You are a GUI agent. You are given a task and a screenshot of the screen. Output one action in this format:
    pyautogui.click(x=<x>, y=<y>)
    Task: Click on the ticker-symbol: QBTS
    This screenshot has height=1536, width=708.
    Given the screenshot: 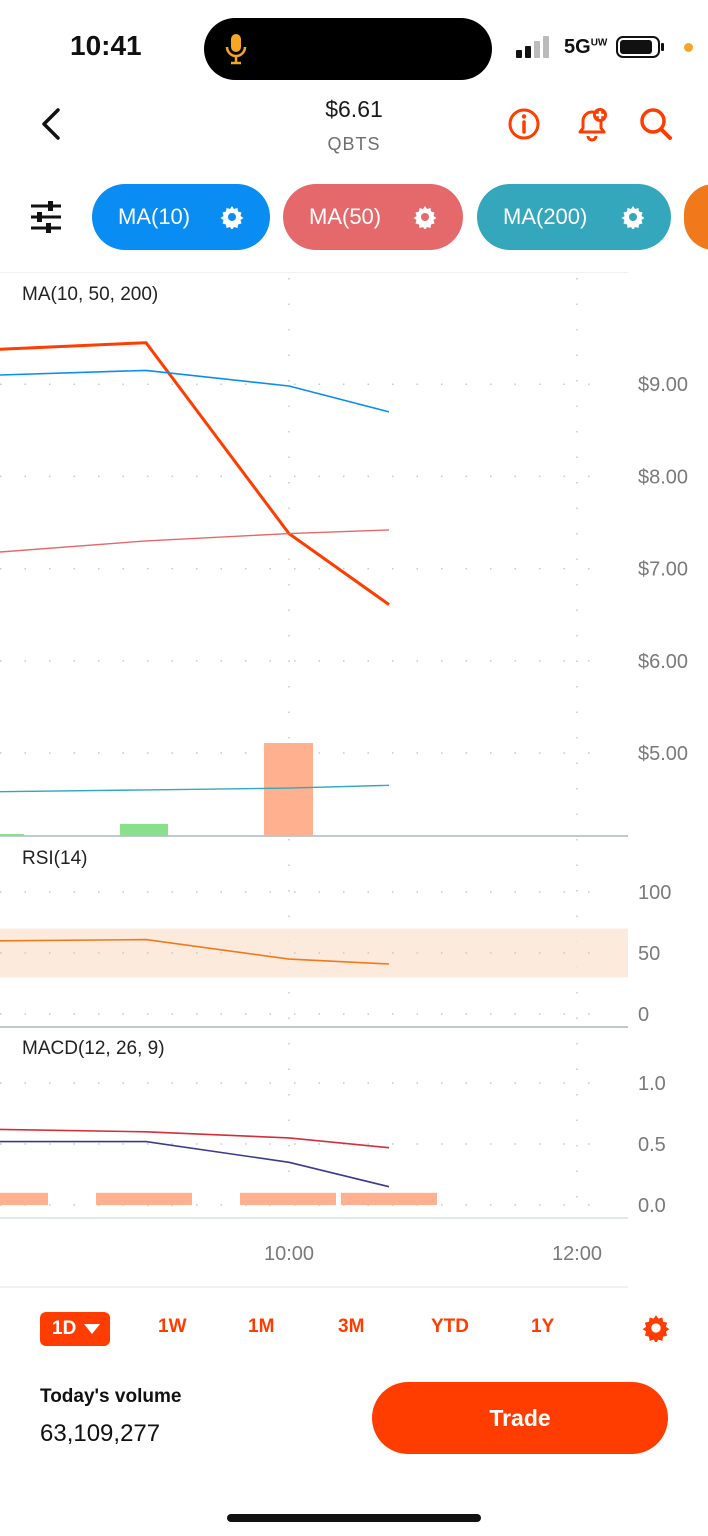 What is the action you would take?
    pyautogui.click(x=354, y=144)
    